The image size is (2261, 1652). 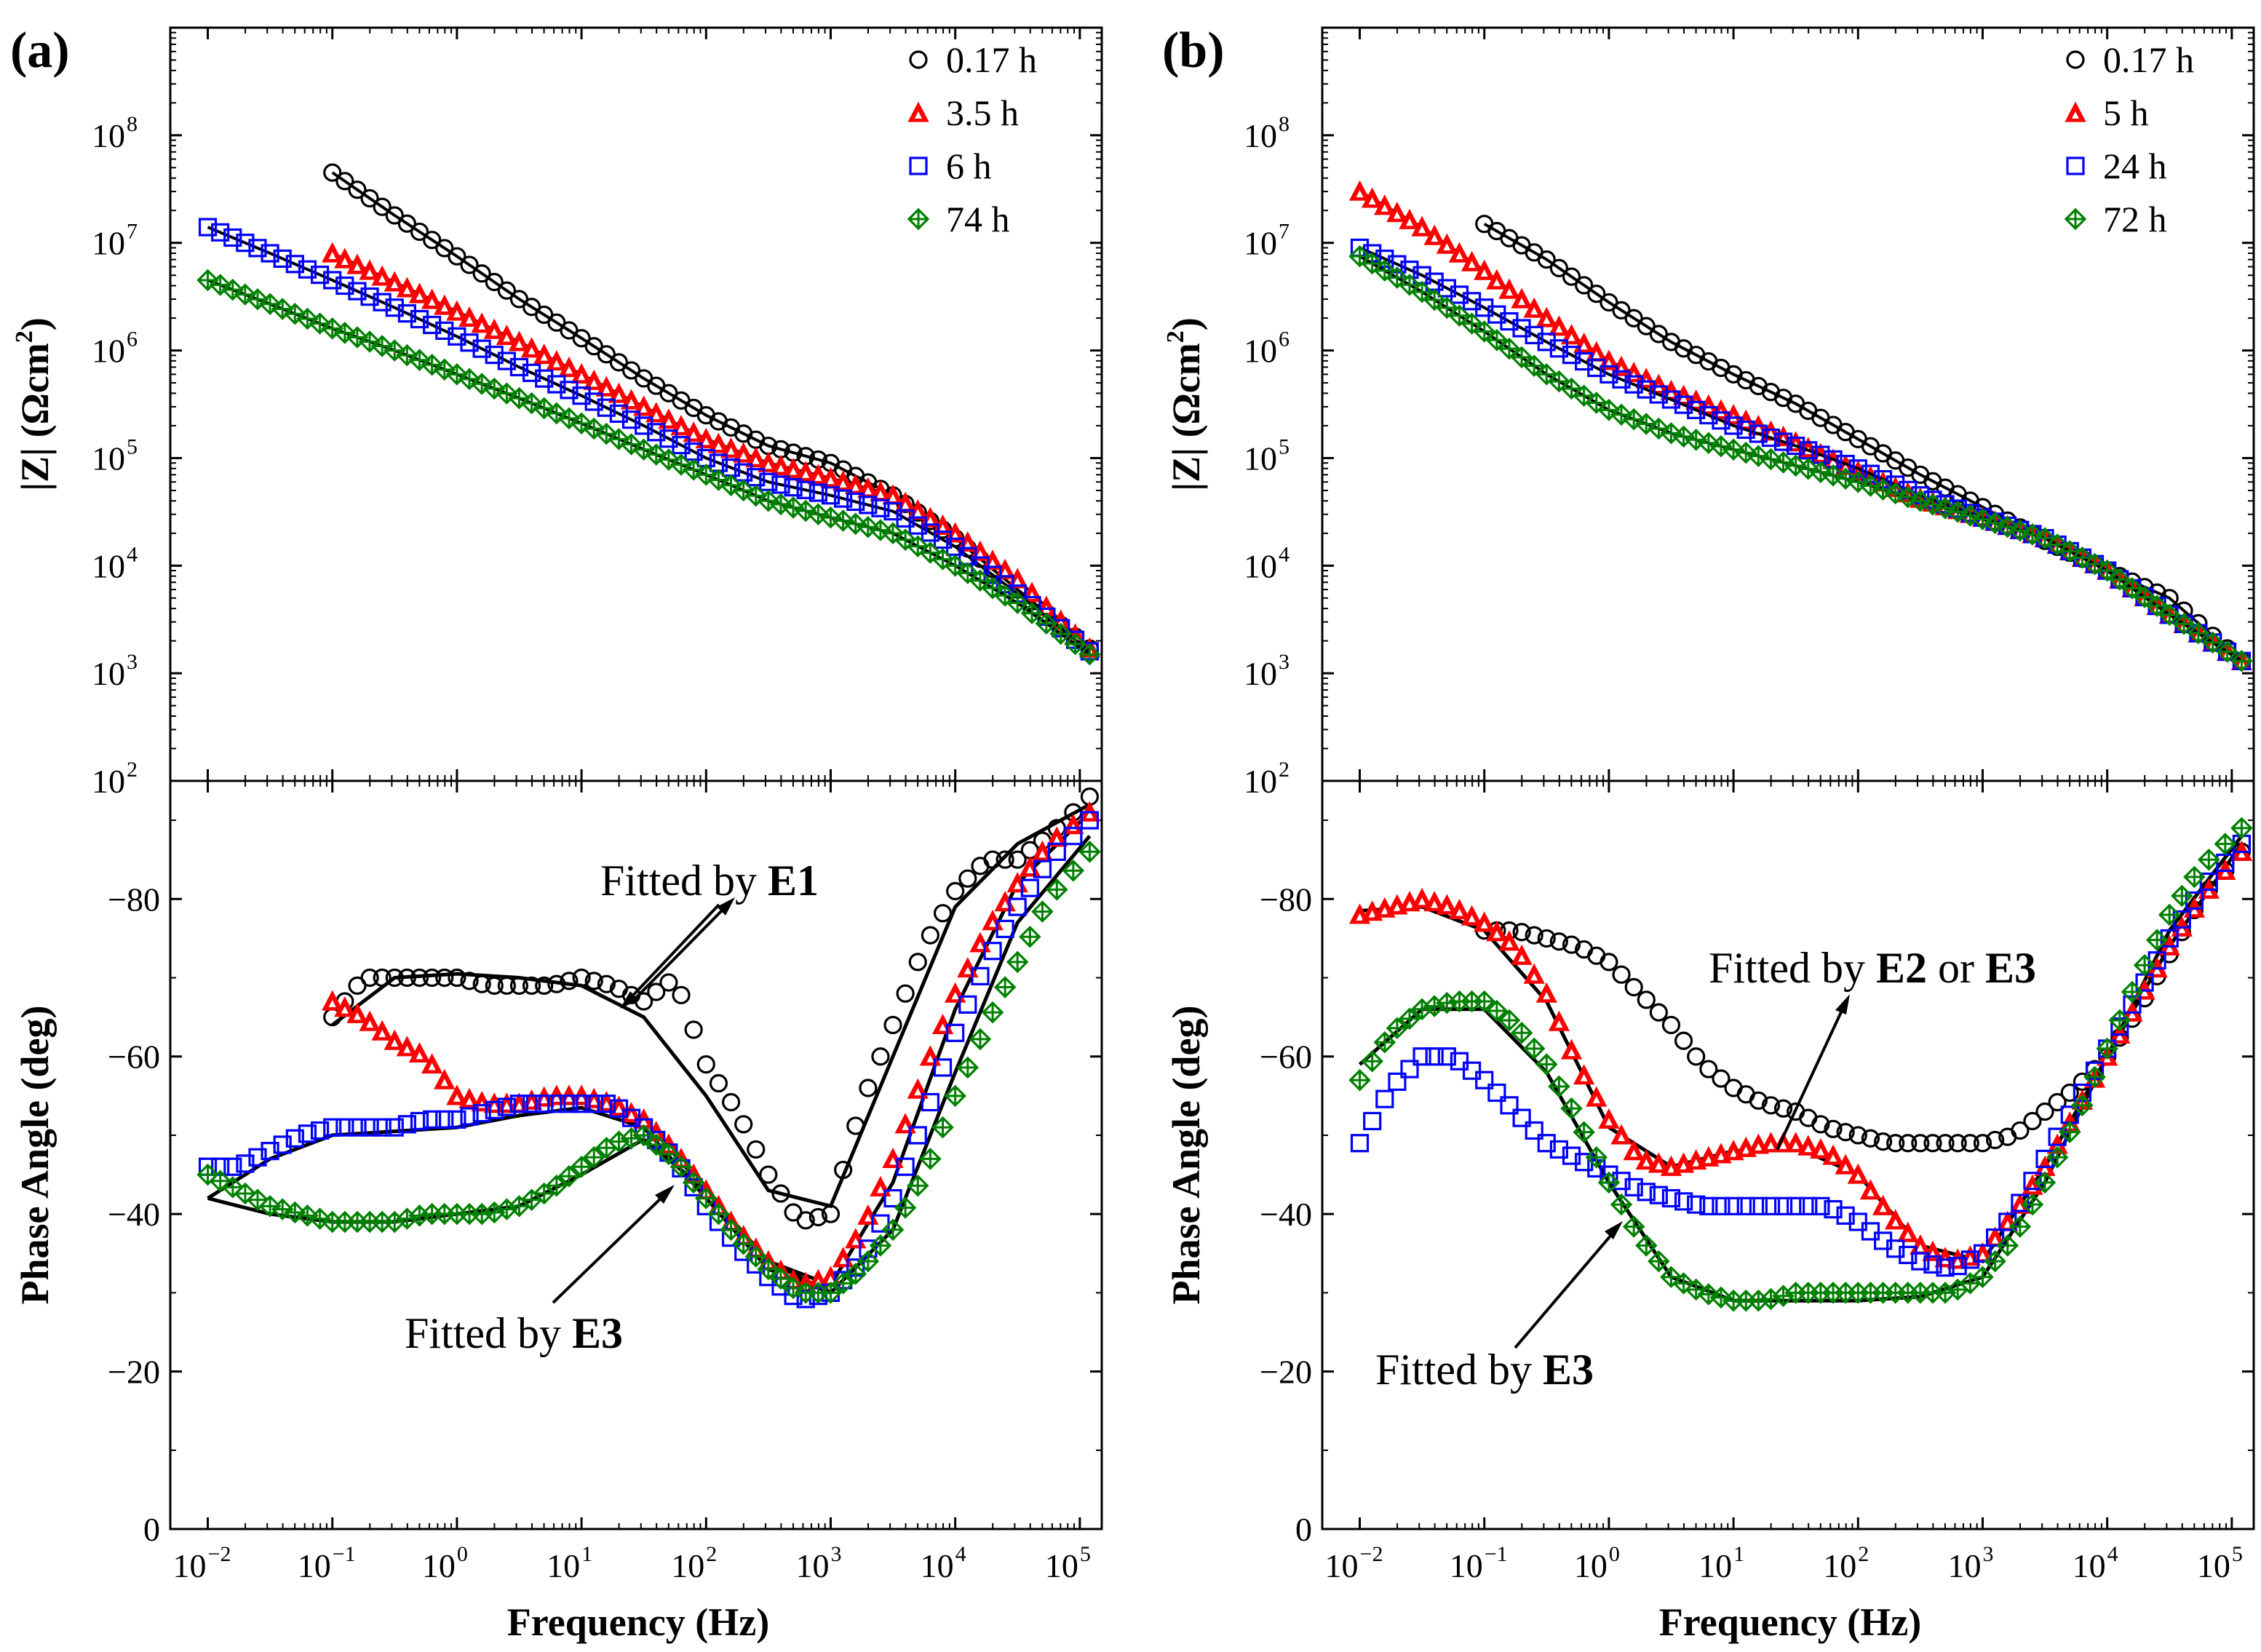 What do you see at coordinates (1085, 1554) in the screenshot?
I see `panel-a-x-tick-exponent: 5` at bounding box center [1085, 1554].